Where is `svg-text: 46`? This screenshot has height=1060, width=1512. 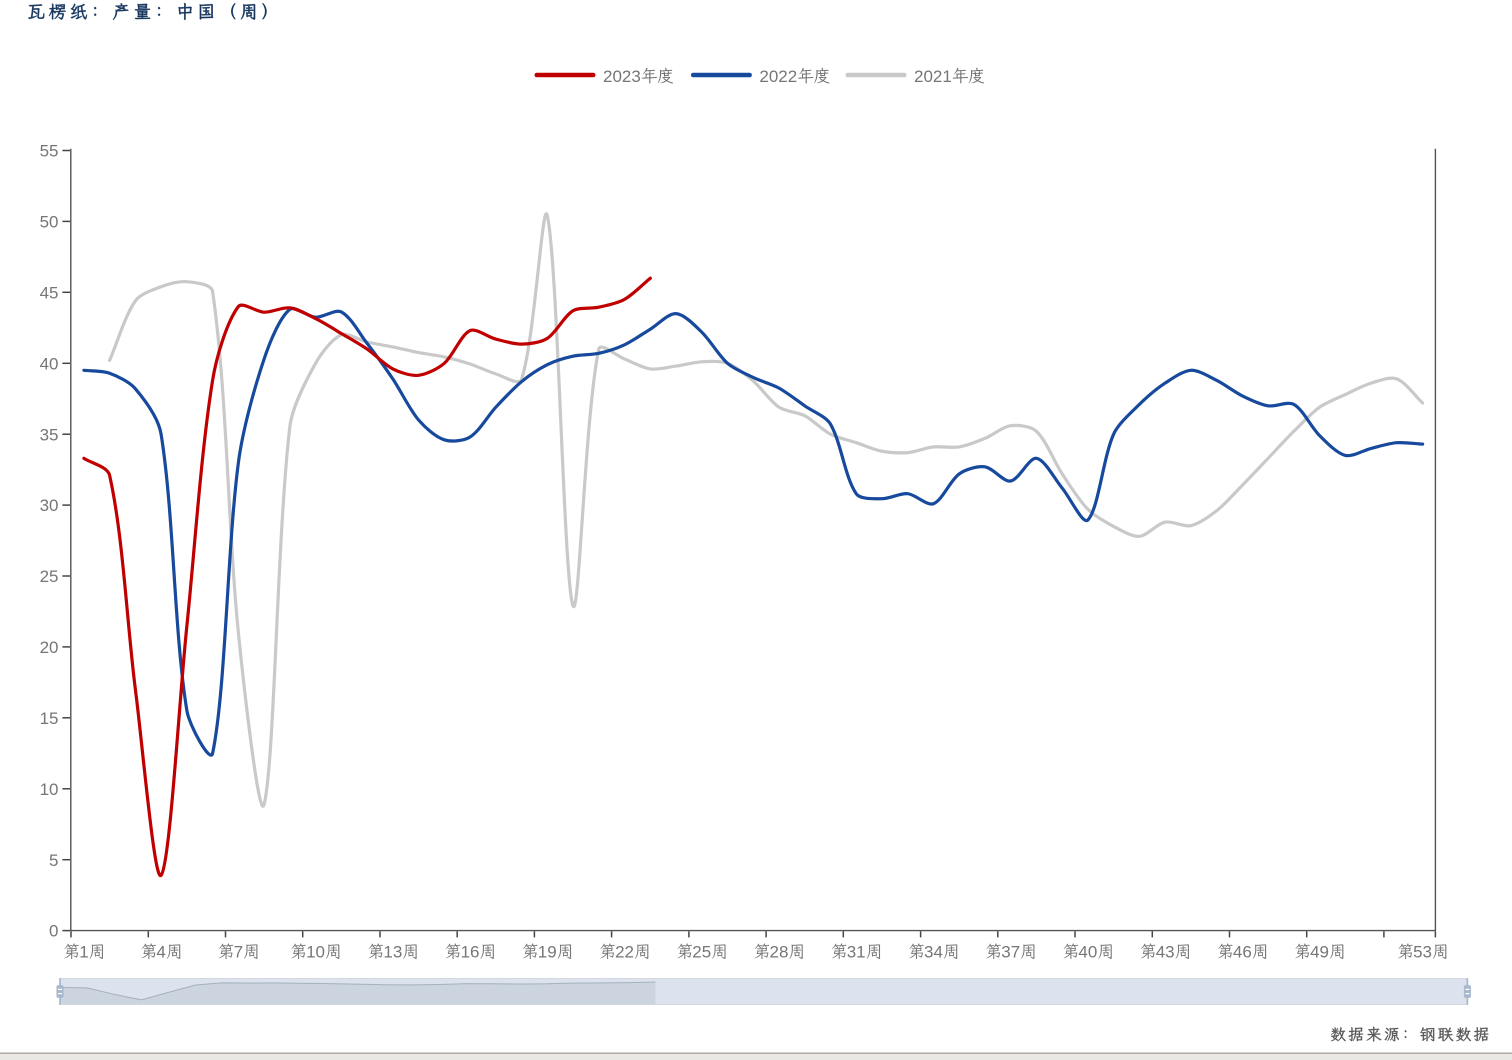 svg-text: 46 is located at coordinates (1242, 951).